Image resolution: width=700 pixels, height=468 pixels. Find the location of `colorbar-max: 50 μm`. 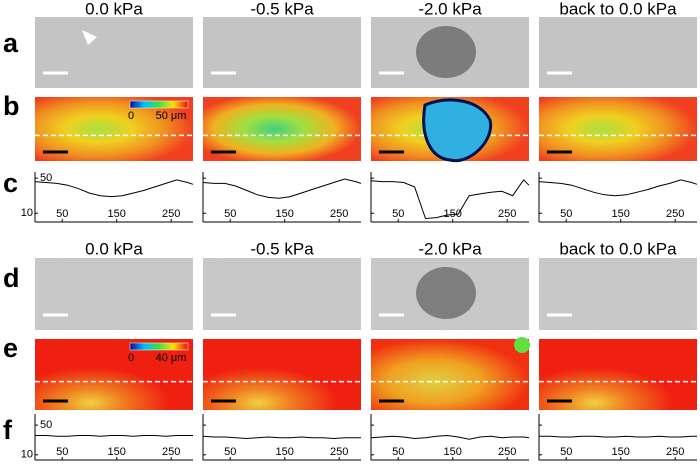

colorbar-max: 50 μm is located at coordinates (171, 116).